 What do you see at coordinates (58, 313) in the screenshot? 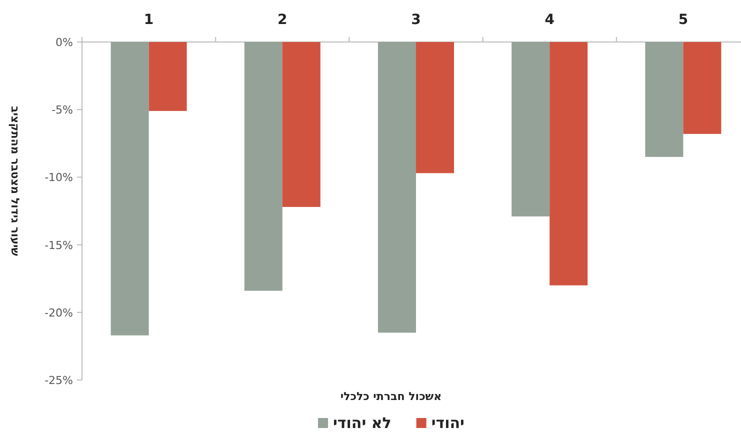
I see `y-tick-label: -20%` at bounding box center [58, 313].